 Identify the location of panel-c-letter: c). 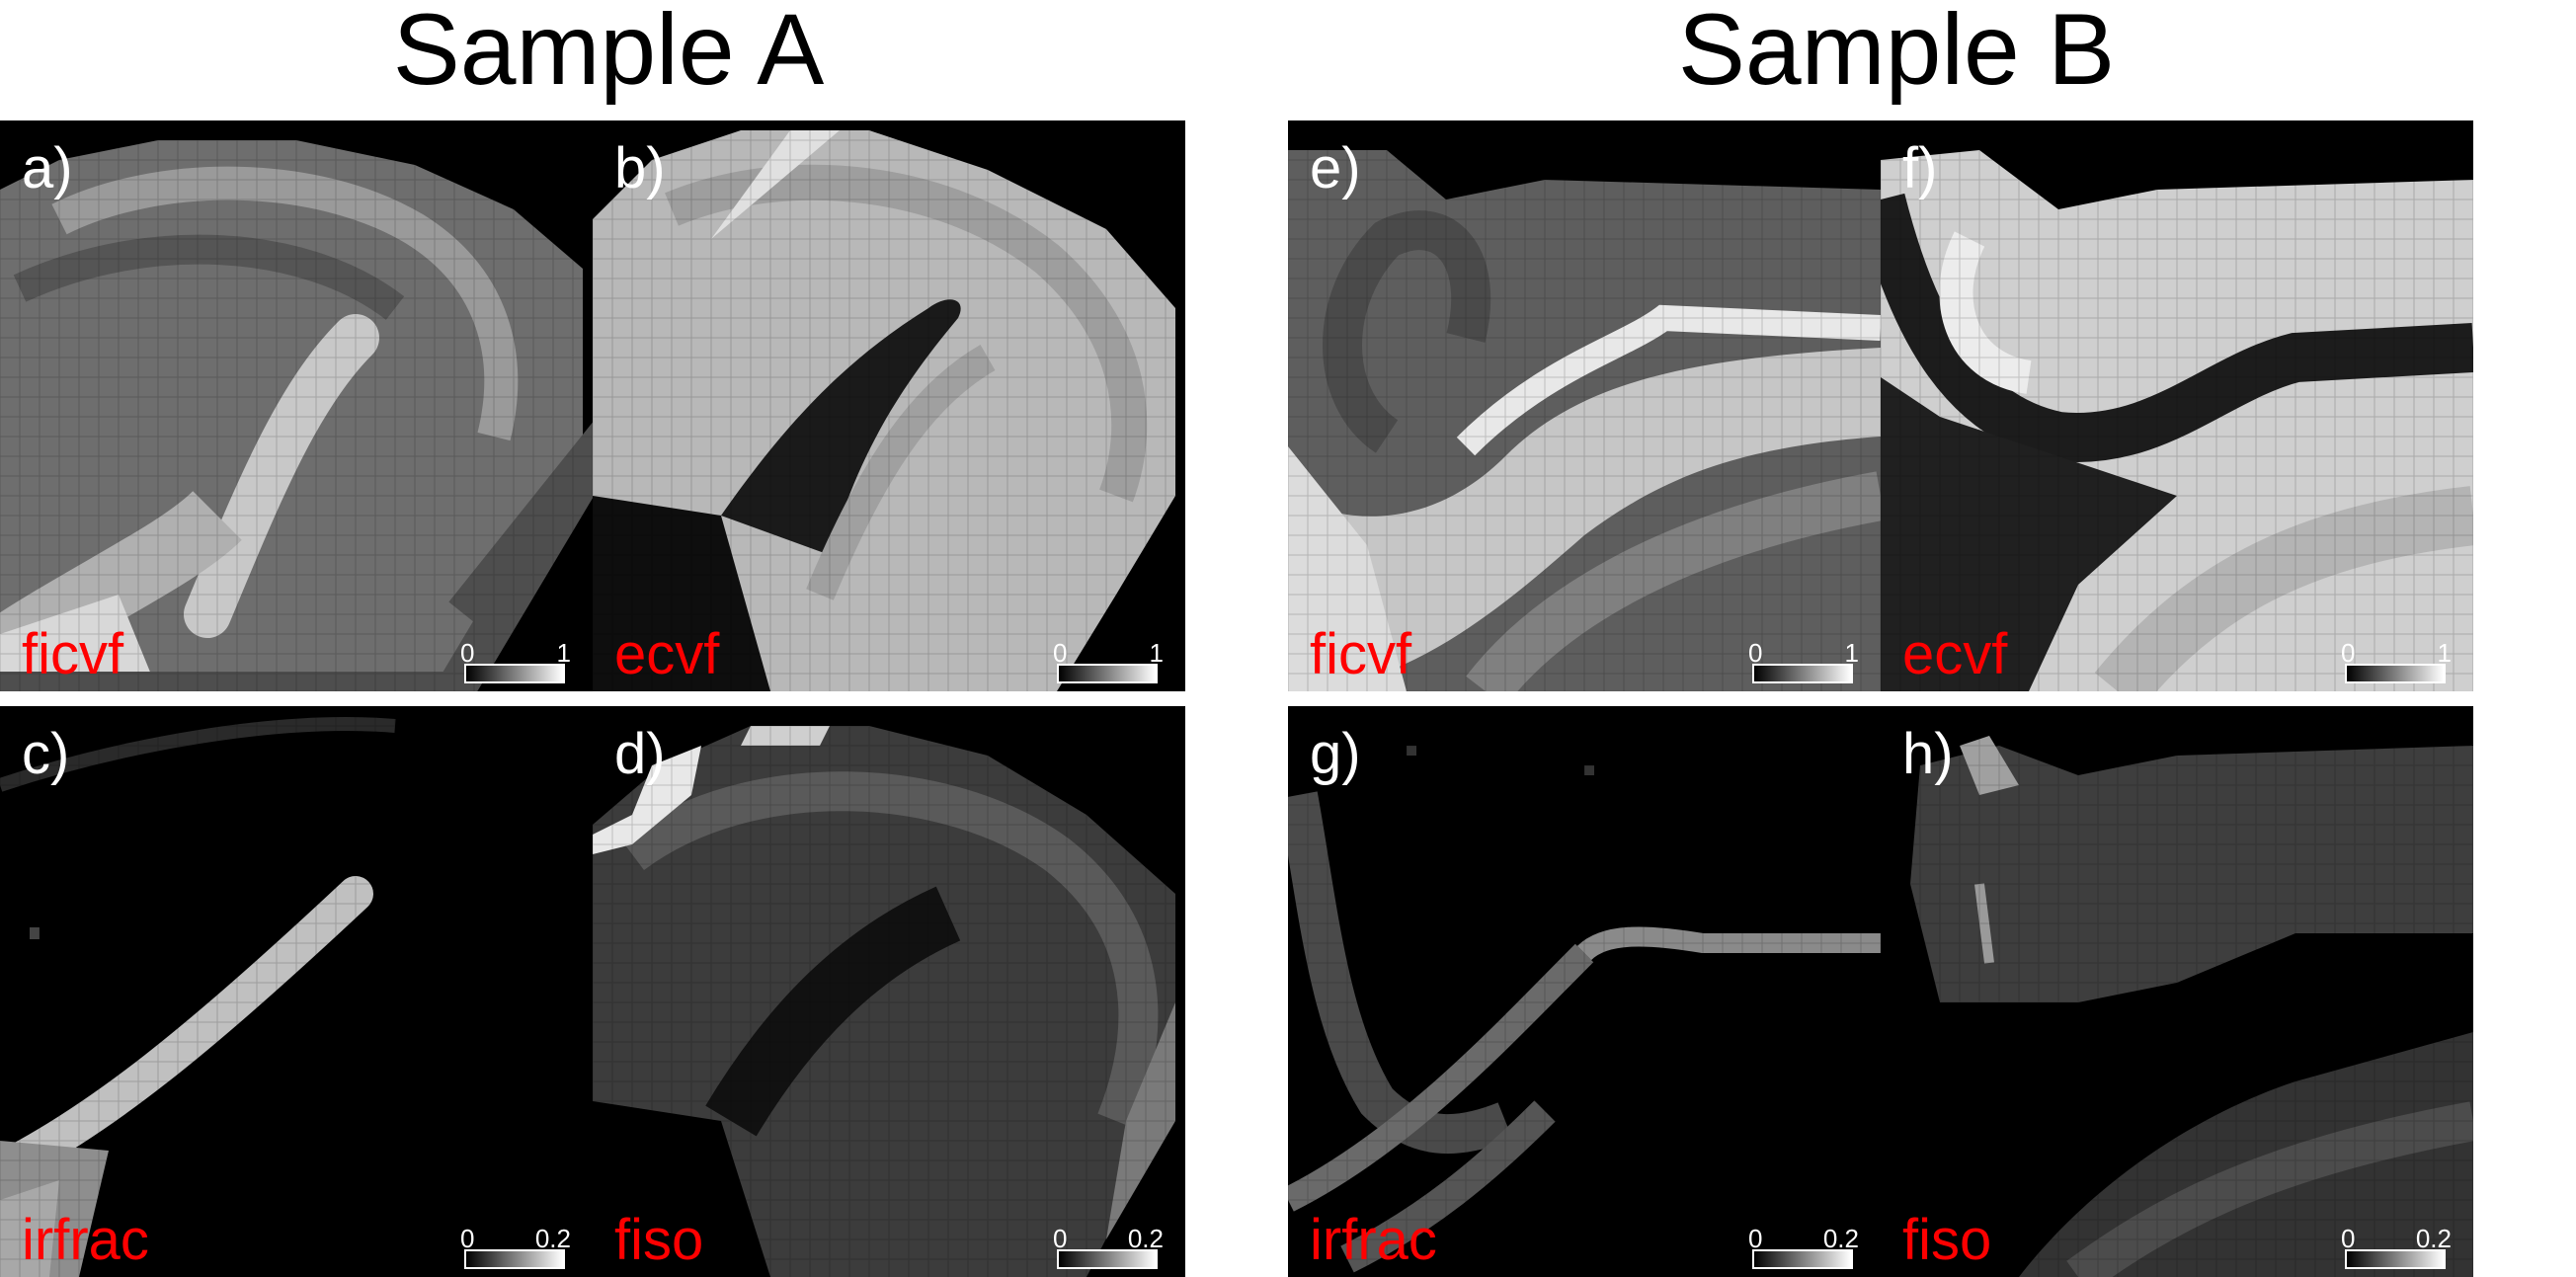
(46, 754).